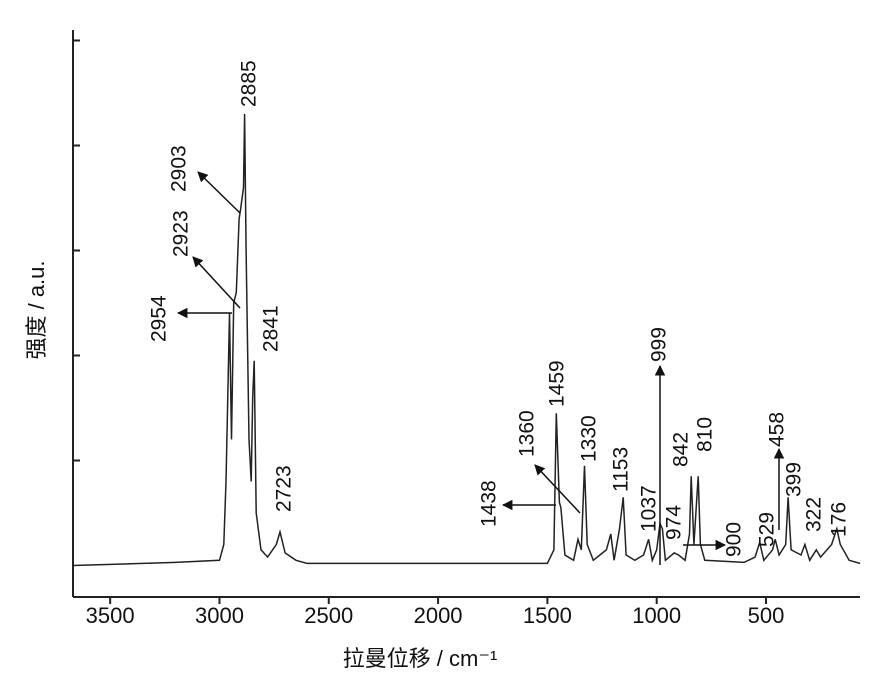 The height and width of the screenshot is (687, 892). What do you see at coordinates (777, 429) in the screenshot?
I see `peak-label: 458` at bounding box center [777, 429].